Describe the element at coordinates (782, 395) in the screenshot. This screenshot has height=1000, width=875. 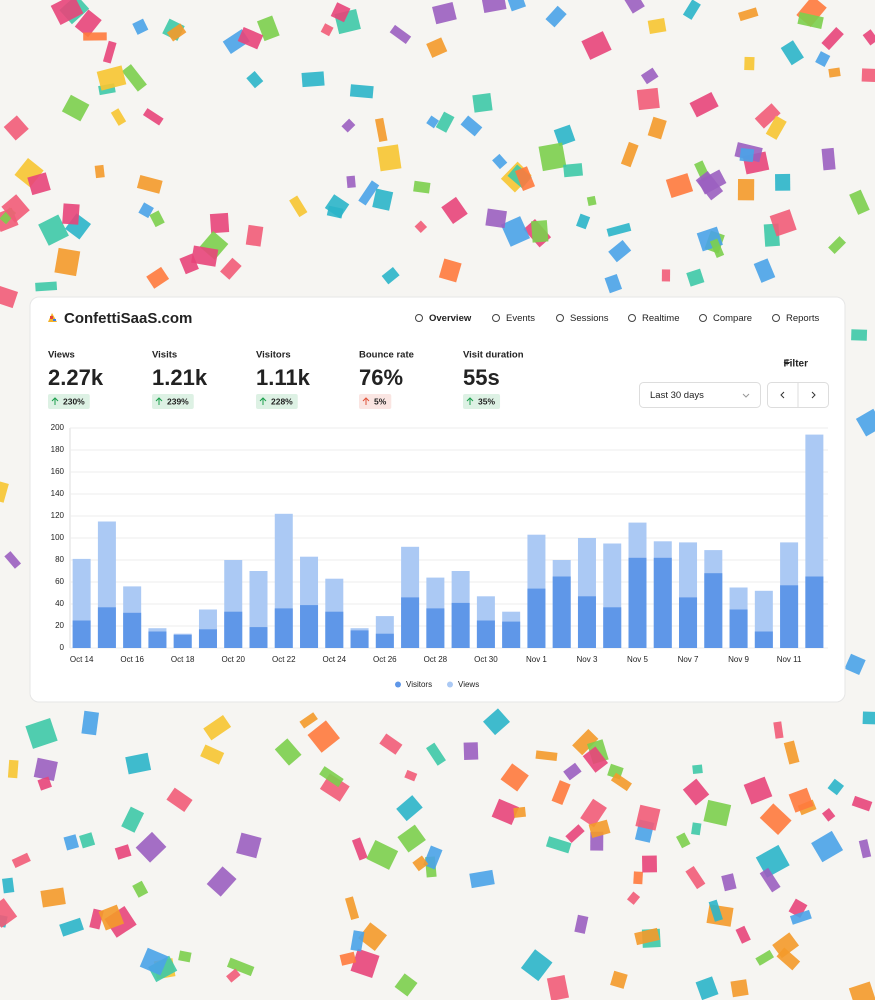
I see `prev-button` at that location.